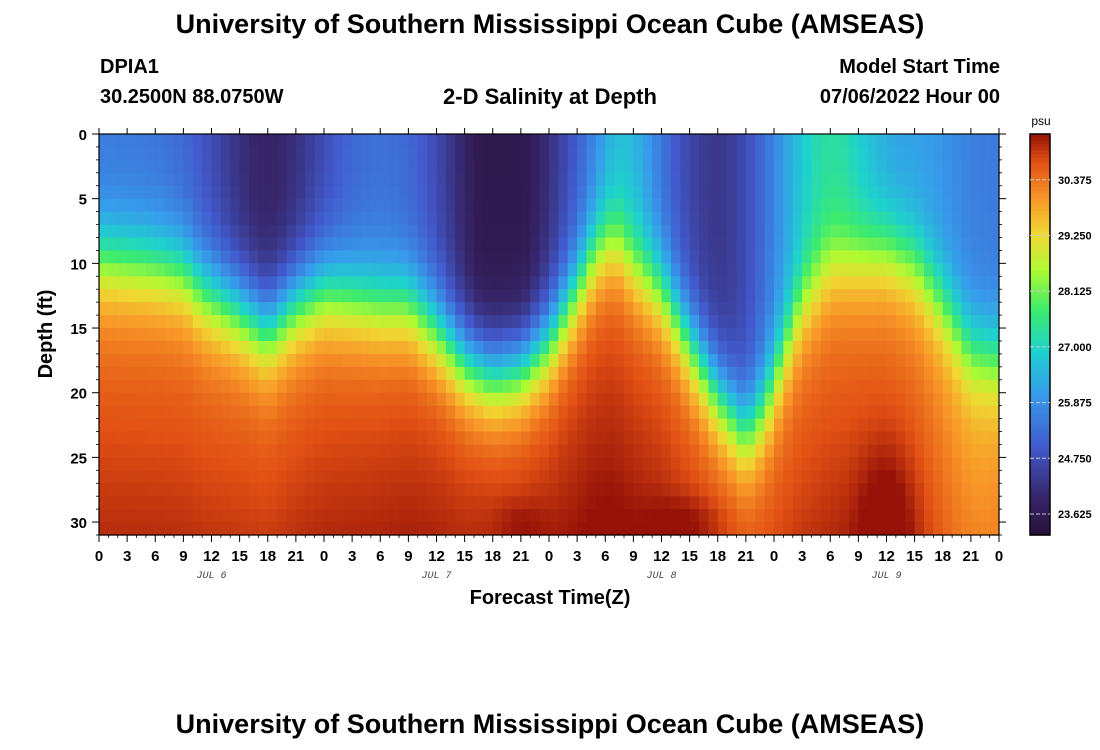 Image resolution: width=1100 pixels, height=750 pixels. I want to click on day-label: JUL 6, so click(211, 576).